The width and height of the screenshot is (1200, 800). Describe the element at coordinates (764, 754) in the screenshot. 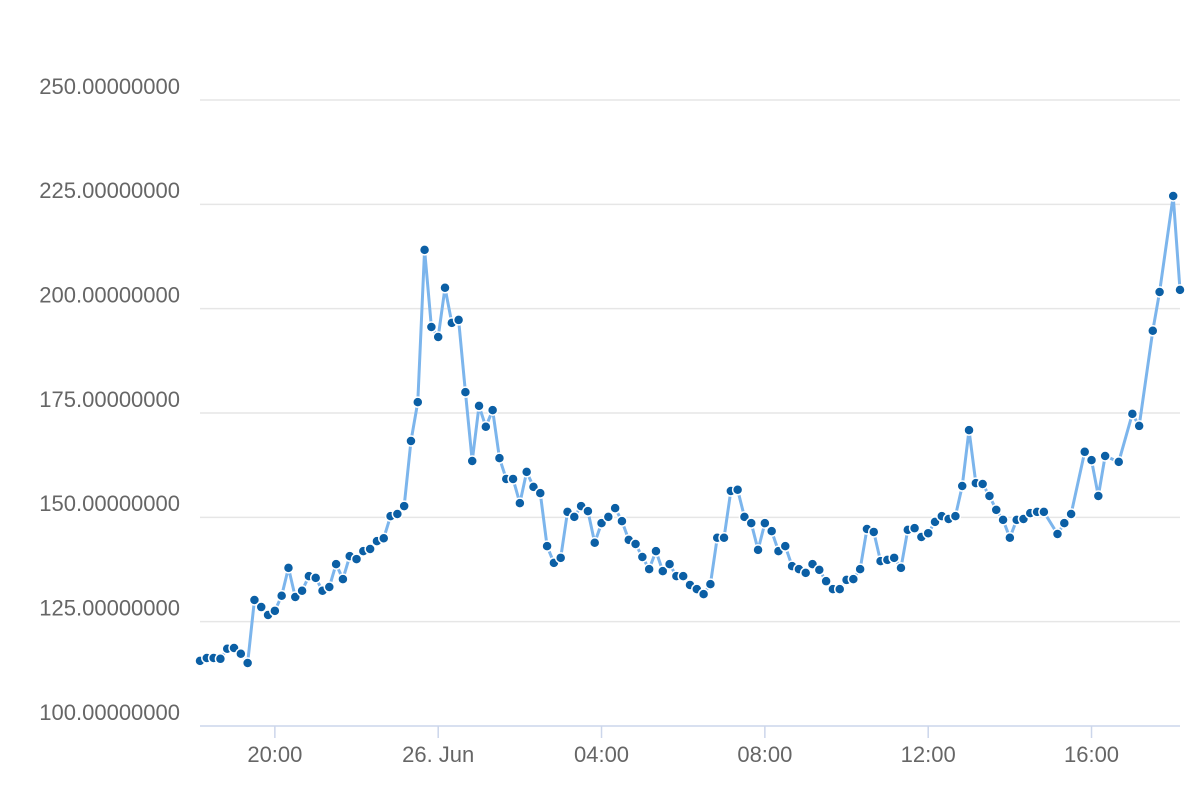

I see `x-tick-label: 08:00` at that location.